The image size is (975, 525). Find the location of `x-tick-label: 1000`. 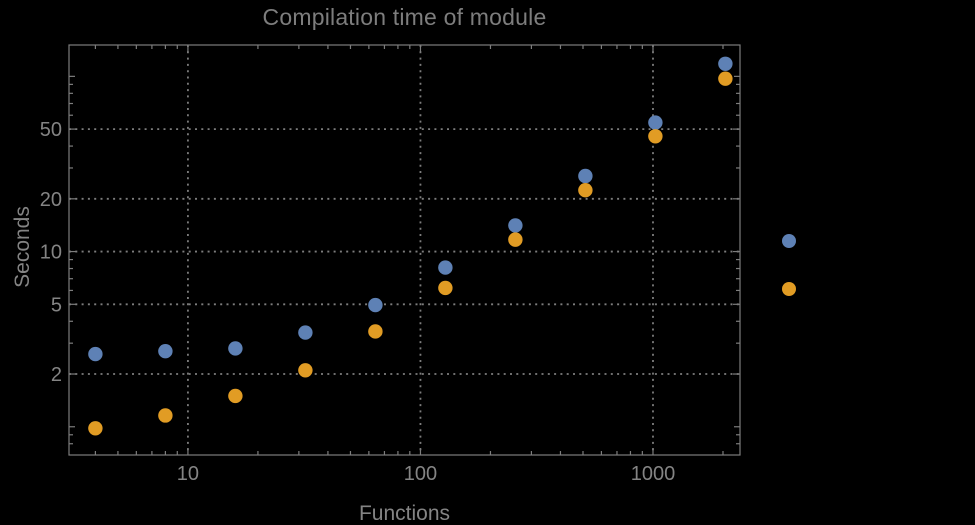

x-tick-label: 1000 is located at coordinates (653, 474).